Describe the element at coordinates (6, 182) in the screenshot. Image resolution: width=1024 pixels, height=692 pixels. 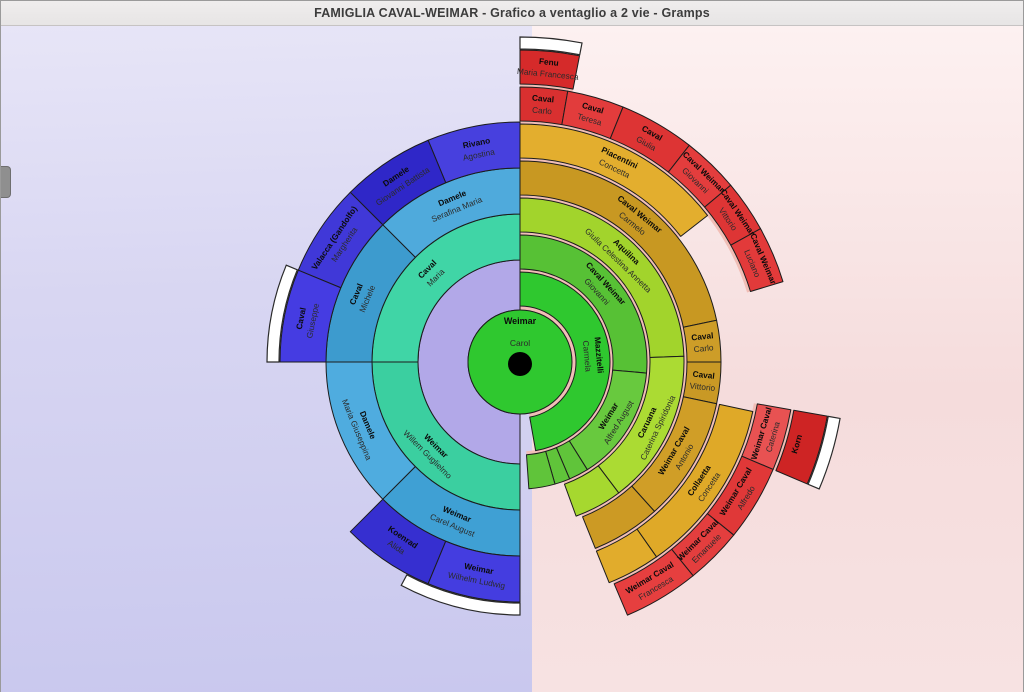
I see `left-edge-tab` at that location.